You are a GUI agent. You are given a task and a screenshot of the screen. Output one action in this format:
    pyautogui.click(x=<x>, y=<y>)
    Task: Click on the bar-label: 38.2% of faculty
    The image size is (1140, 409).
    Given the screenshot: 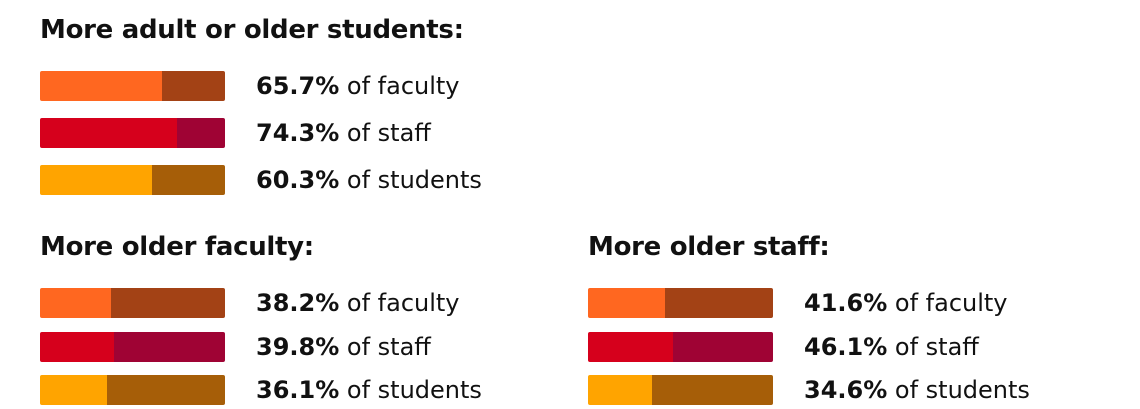 What is the action you would take?
    pyautogui.click(x=358, y=303)
    